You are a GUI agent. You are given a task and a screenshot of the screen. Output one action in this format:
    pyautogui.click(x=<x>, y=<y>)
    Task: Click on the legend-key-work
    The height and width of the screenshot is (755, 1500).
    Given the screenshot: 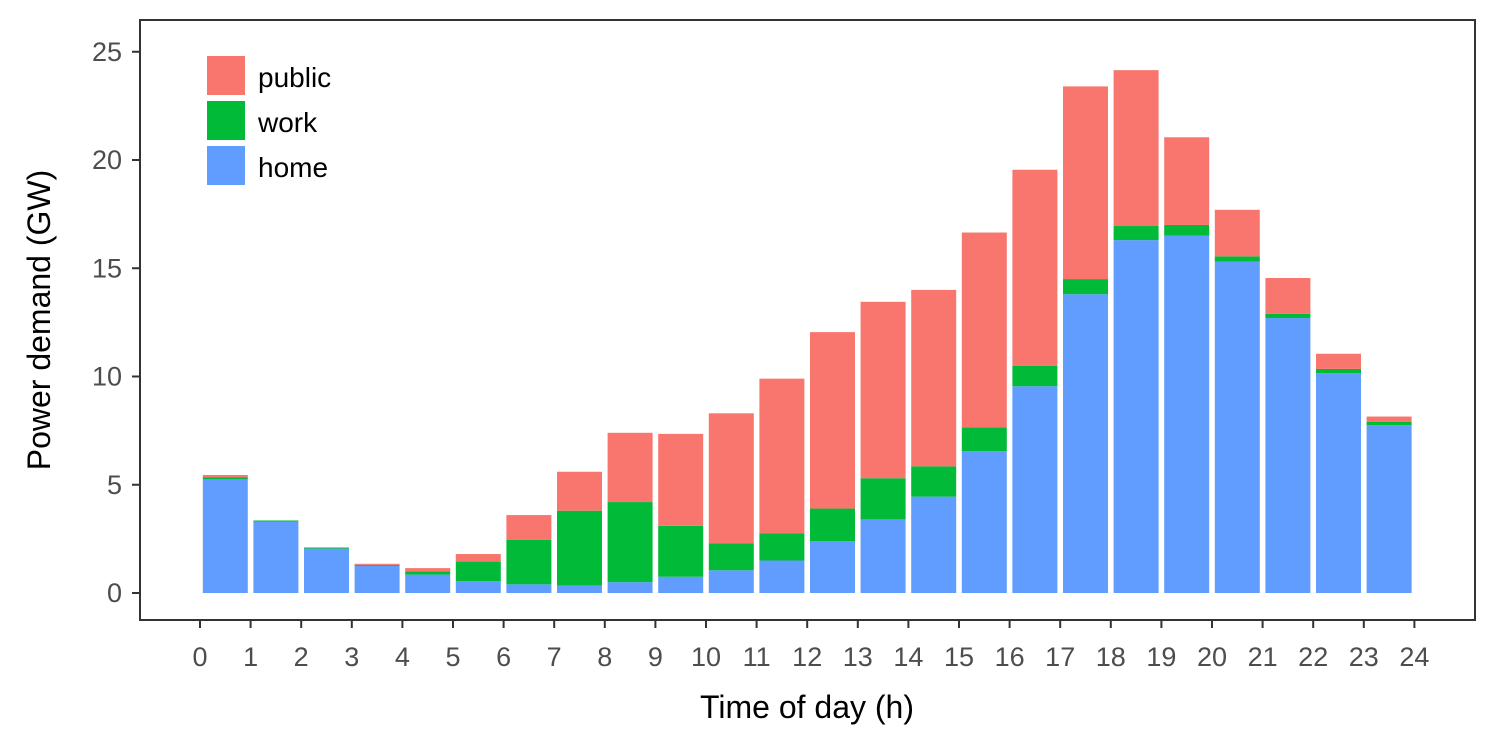 What is the action you would take?
    pyautogui.click(x=226, y=120)
    